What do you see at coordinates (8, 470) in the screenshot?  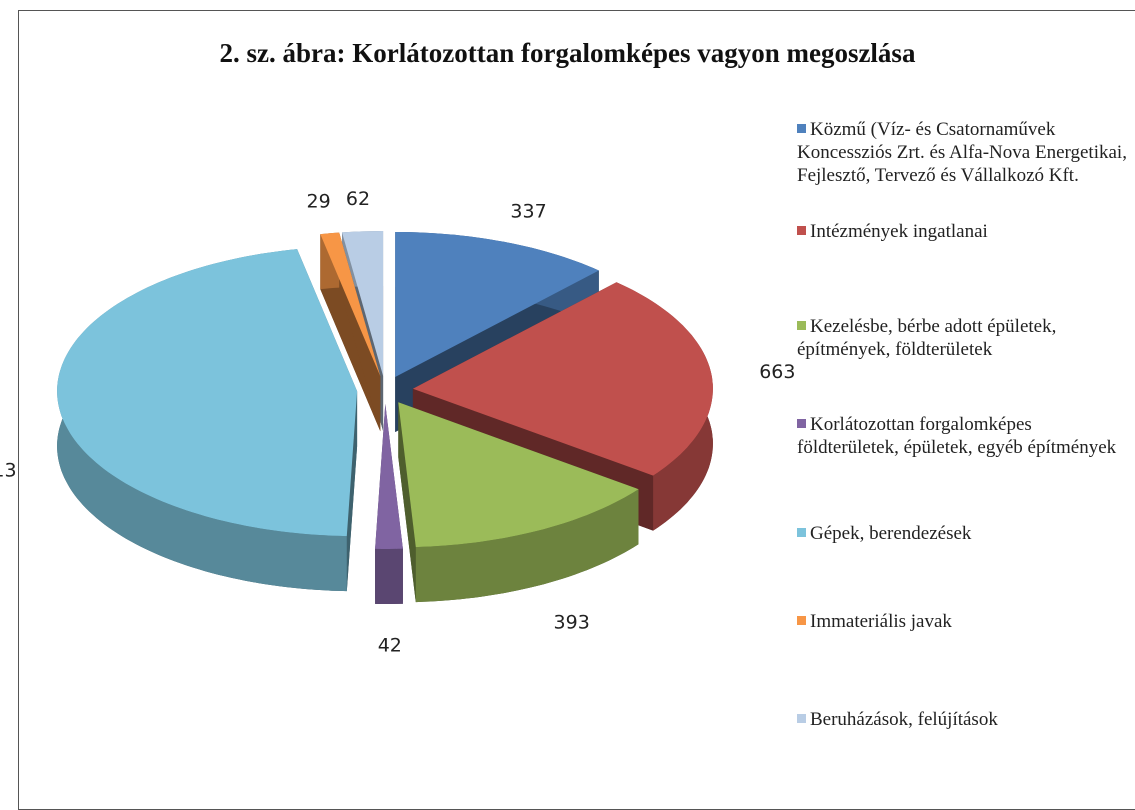 I see `data-label: 1313` at bounding box center [8, 470].